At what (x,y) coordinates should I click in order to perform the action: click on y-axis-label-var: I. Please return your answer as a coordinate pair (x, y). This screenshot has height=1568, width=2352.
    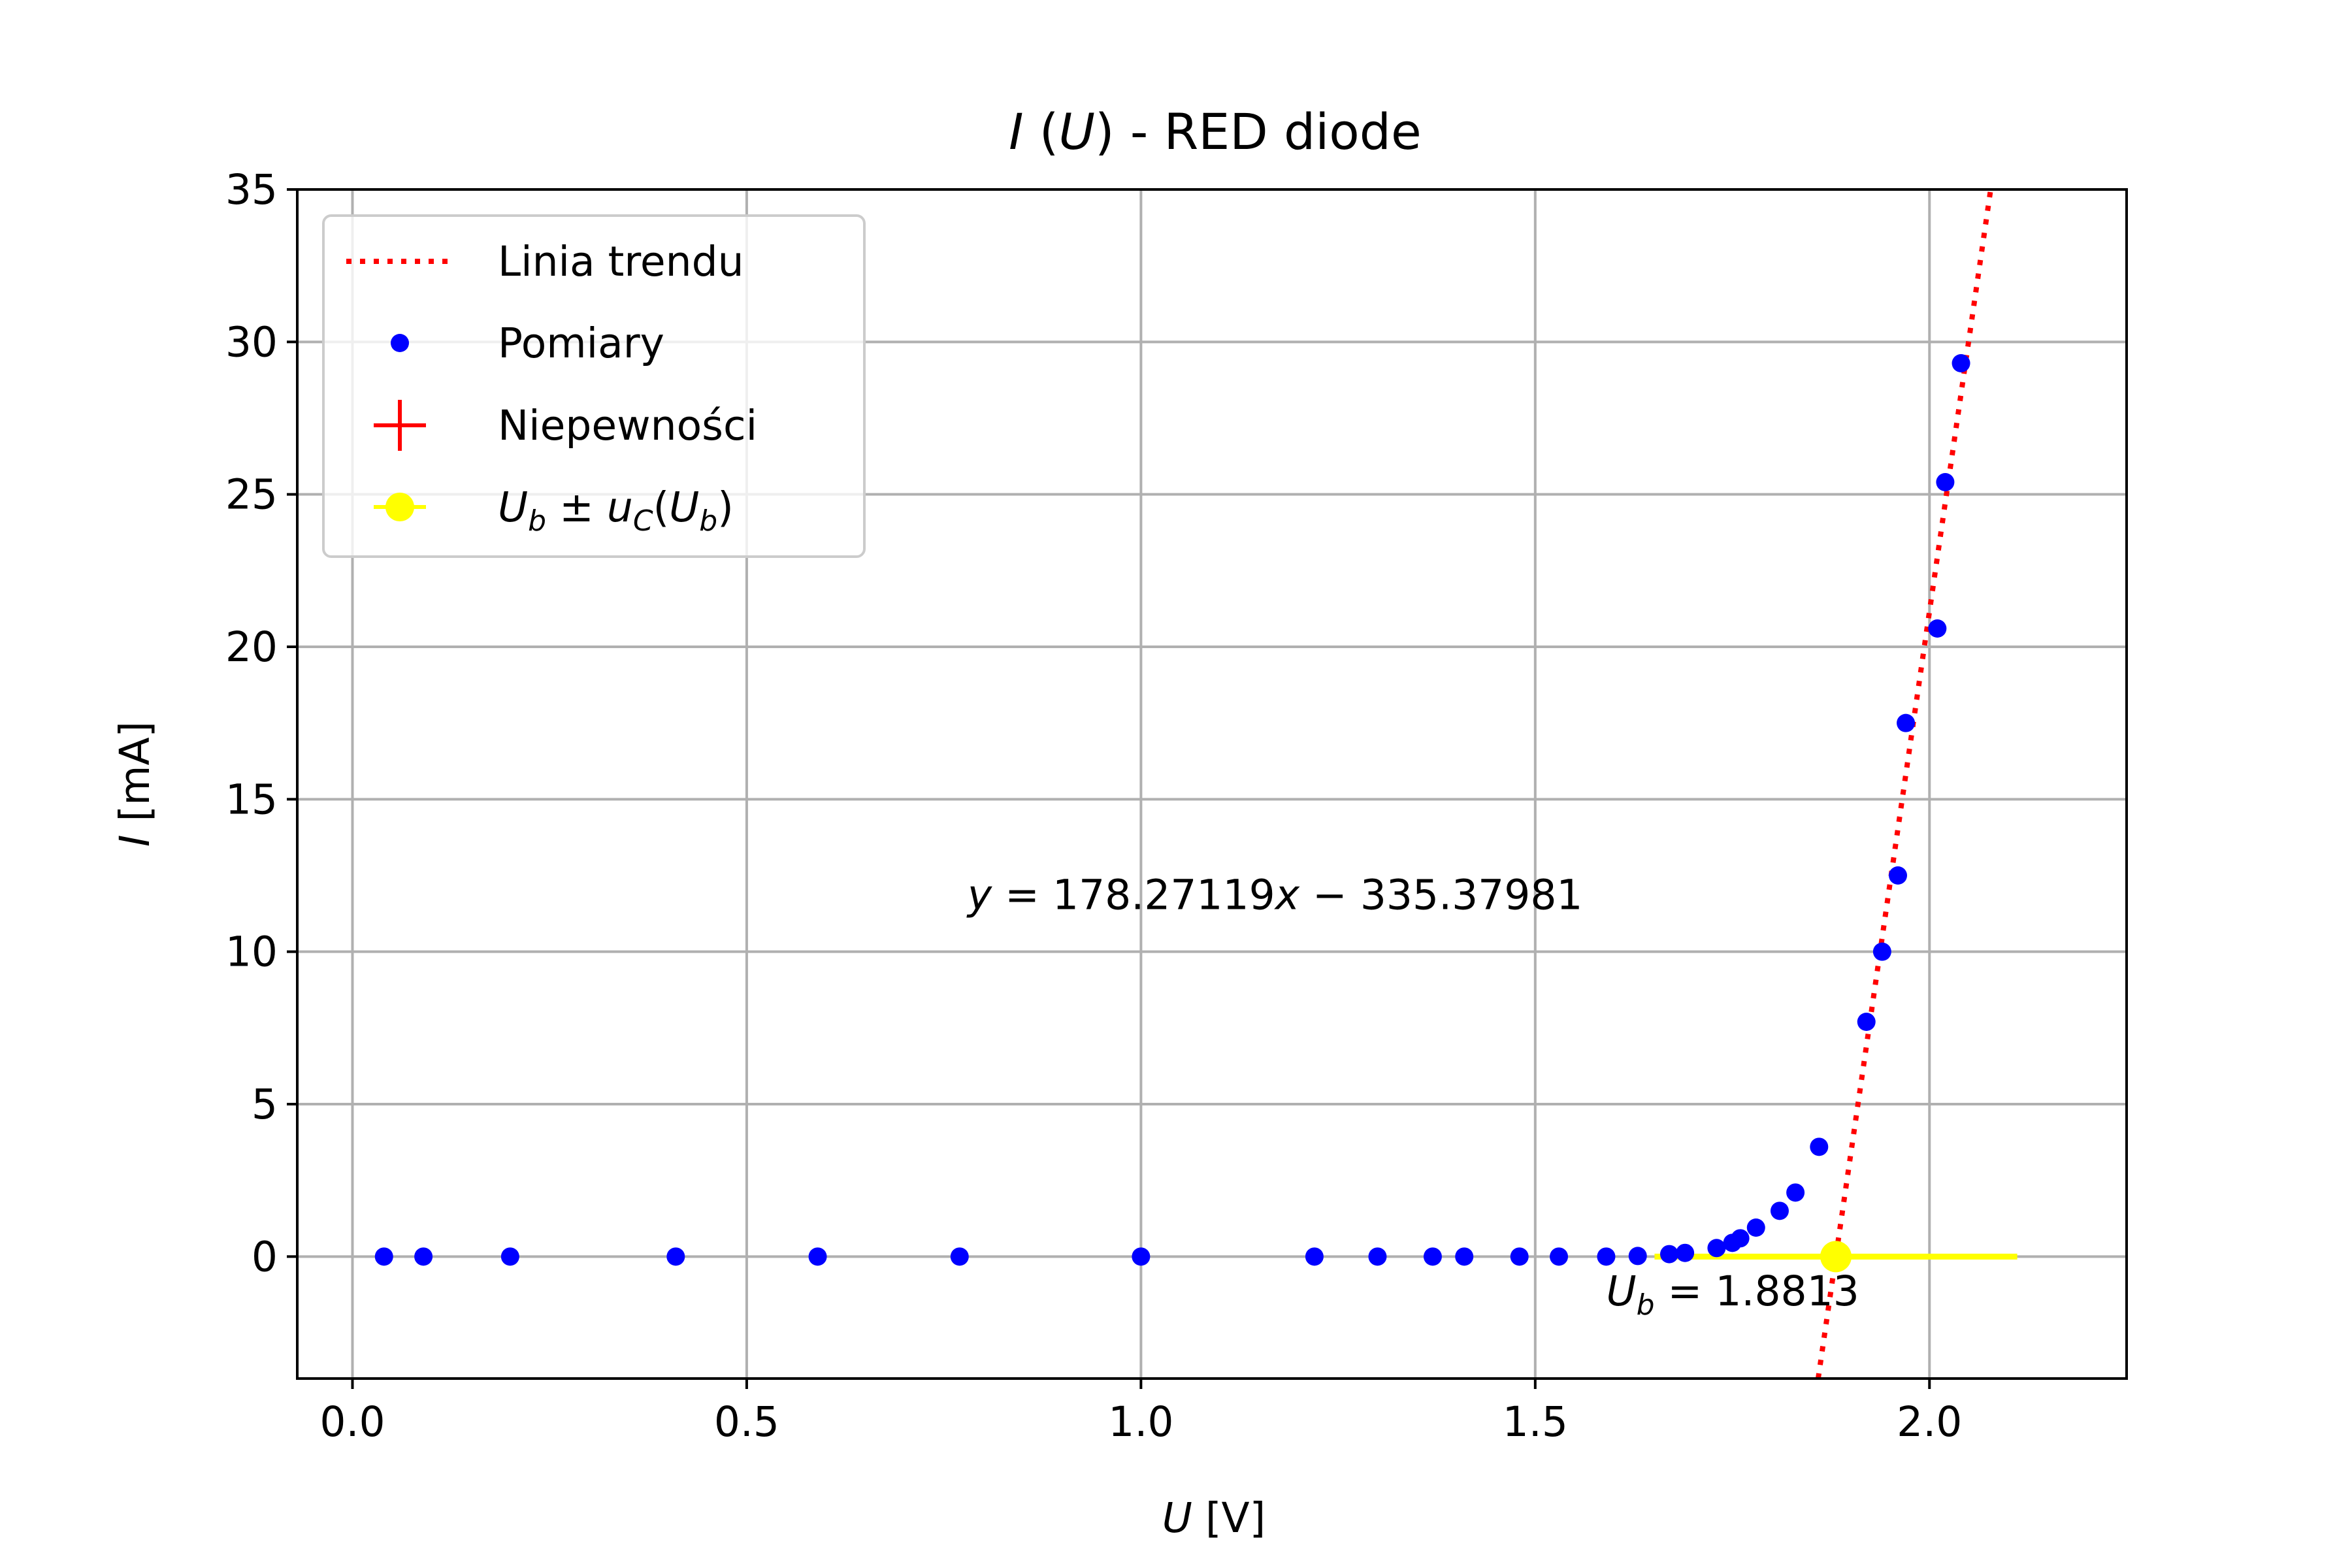
    Looking at the image, I should click on (135, 841).